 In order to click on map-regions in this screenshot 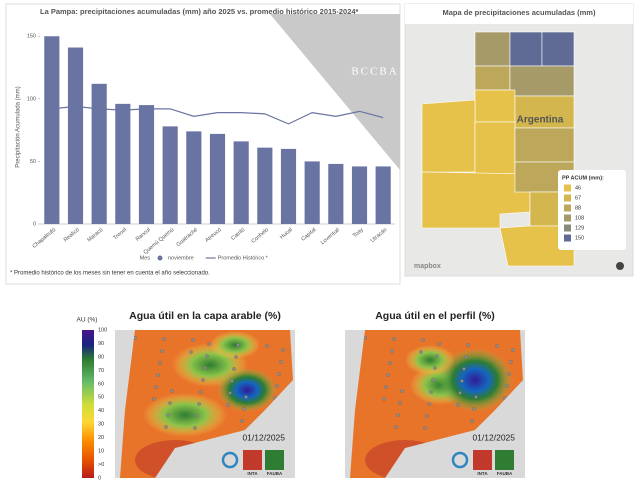, I will do `click(498, 149)`.